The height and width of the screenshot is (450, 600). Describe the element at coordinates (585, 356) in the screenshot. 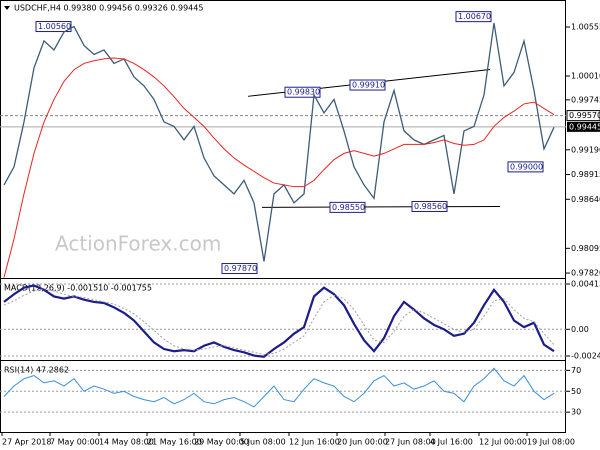

I see `y-tick-label: -0.002438` at that location.